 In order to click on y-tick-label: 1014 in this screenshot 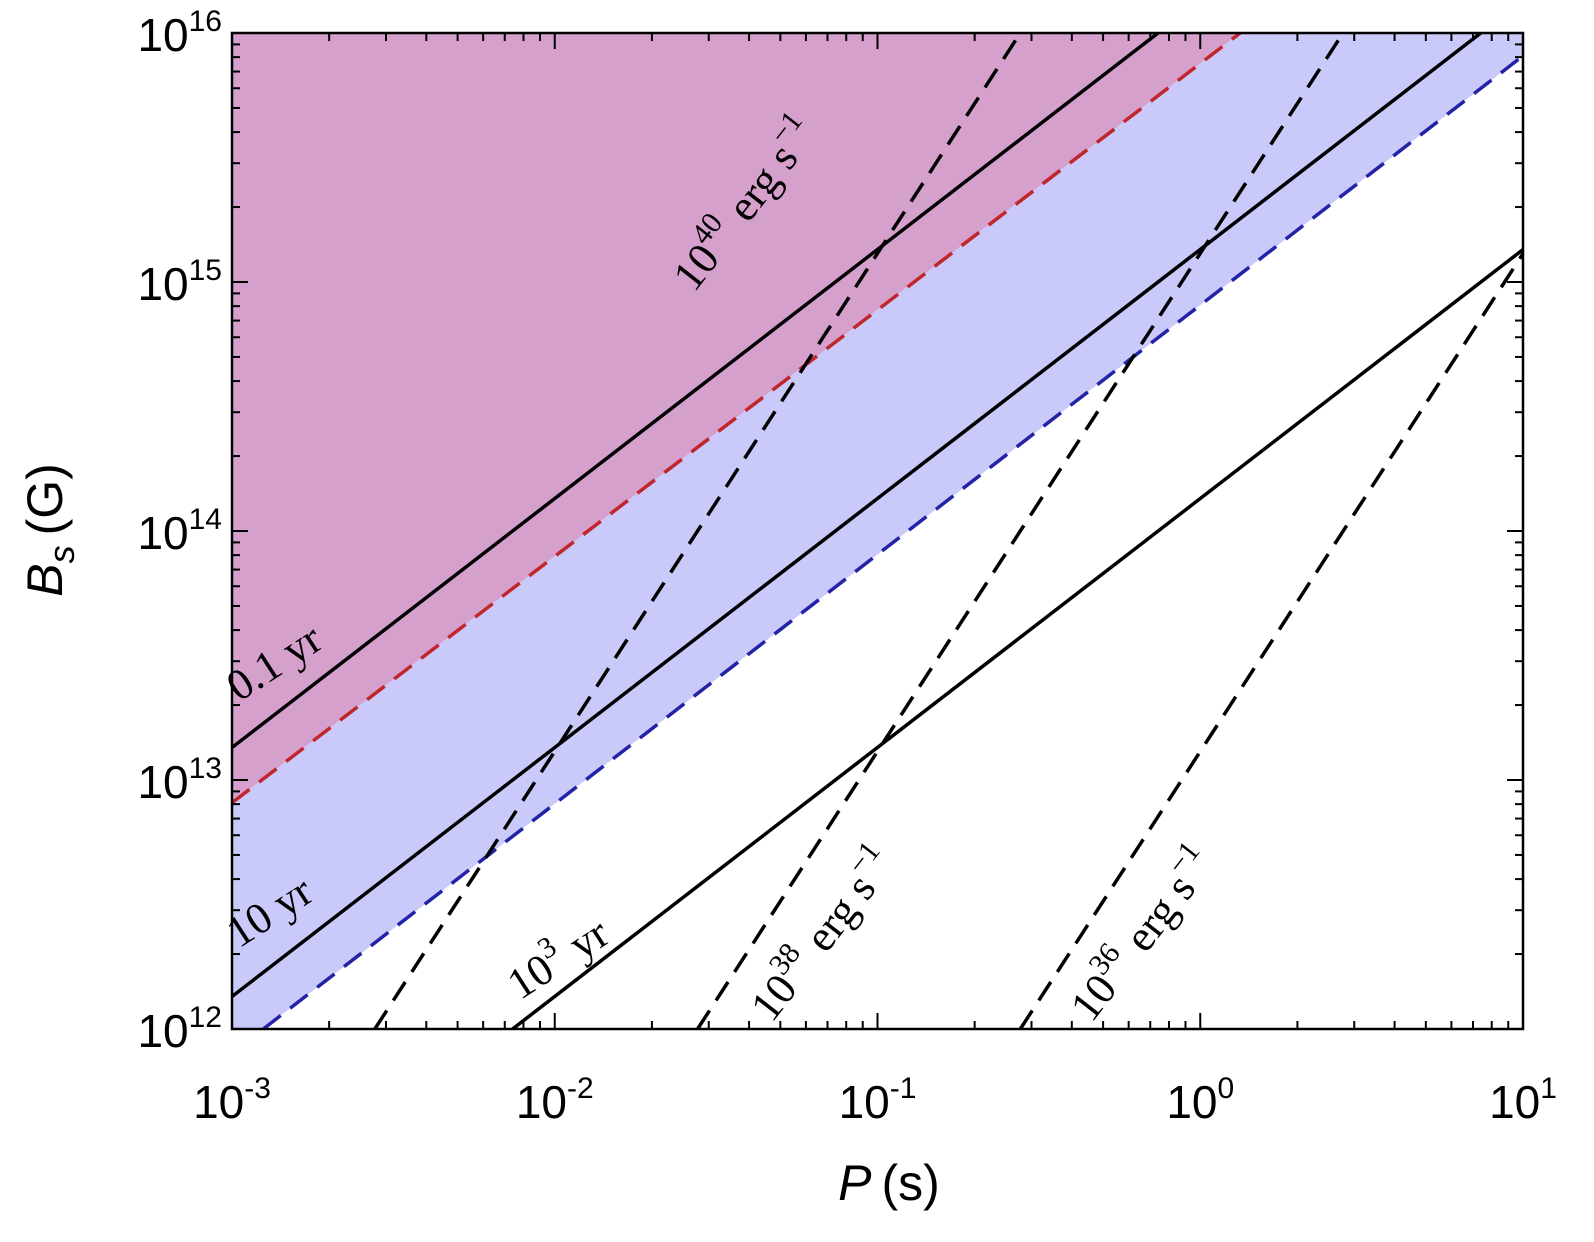, I will do `click(179, 531)`.